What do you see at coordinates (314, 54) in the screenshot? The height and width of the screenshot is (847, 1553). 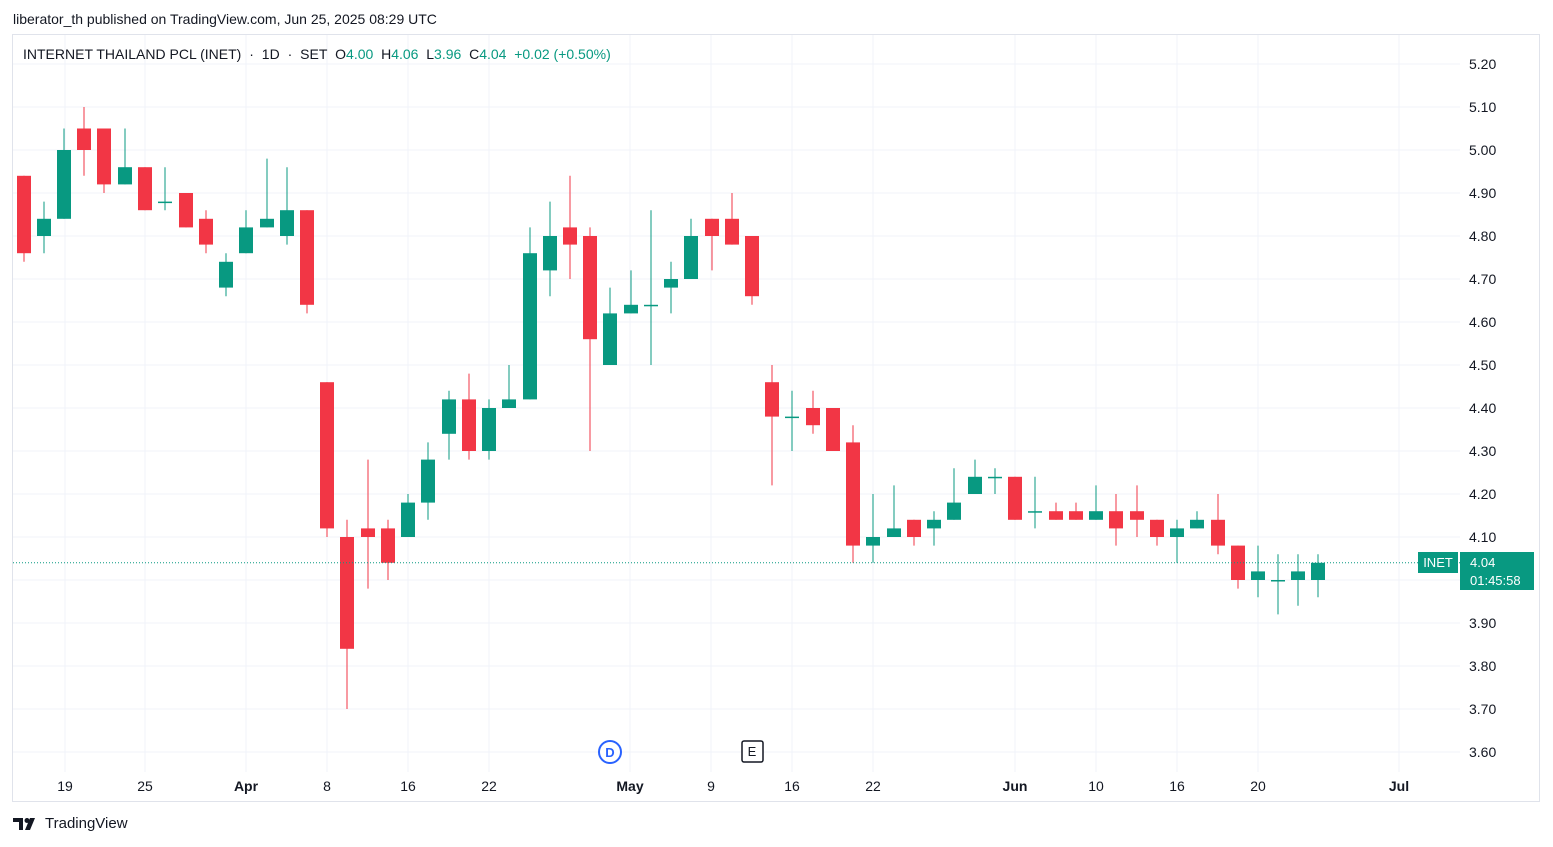 I see `legend-exchange: SET` at bounding box center [314, 54].